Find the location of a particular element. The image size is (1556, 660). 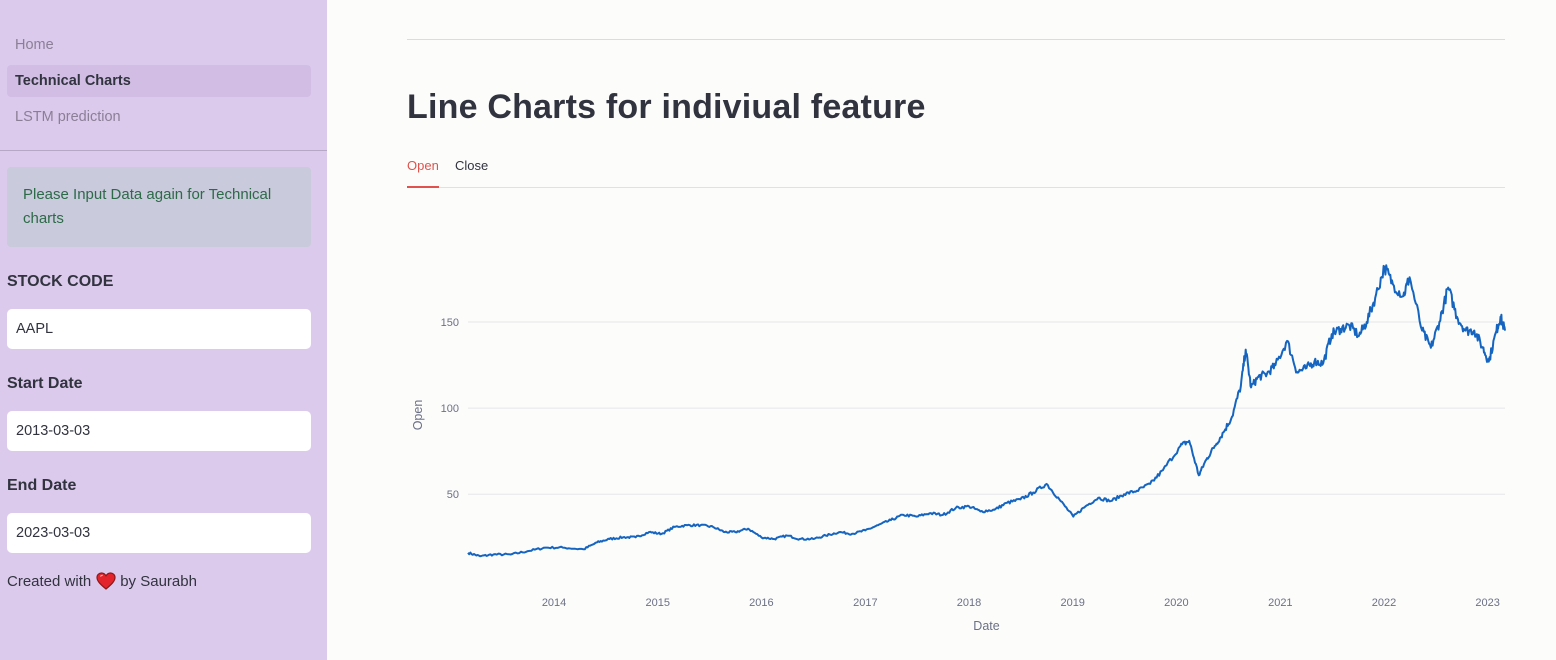

start-date-input: 2013-03-03 is located at coordinates (159, 431).